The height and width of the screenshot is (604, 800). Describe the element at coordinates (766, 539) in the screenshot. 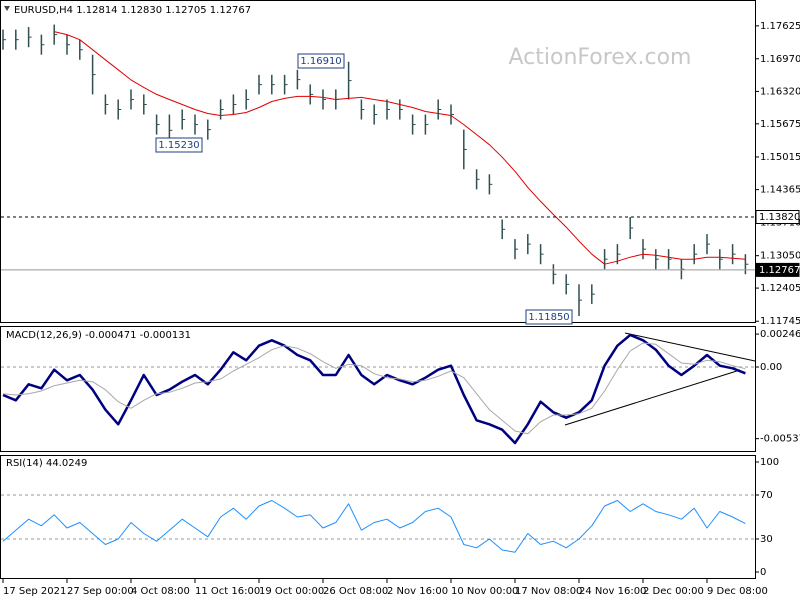

I see `y-tick-label: 30` at that location.